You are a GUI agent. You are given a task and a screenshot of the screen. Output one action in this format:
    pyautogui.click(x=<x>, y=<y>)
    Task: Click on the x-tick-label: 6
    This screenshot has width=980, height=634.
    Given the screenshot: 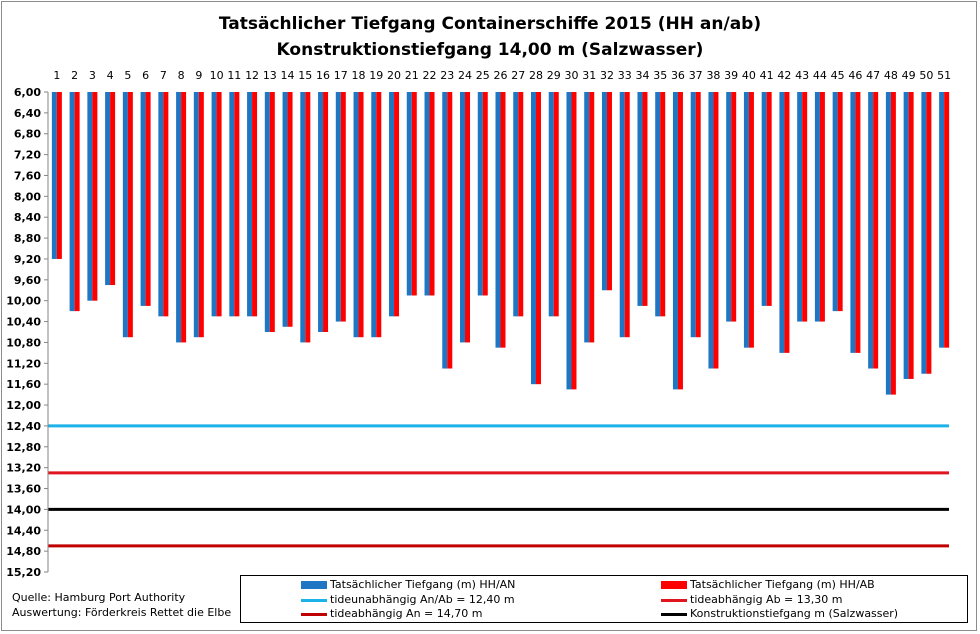 What is the action you would take?
    pyautogui.click(x=145, y=75)
    